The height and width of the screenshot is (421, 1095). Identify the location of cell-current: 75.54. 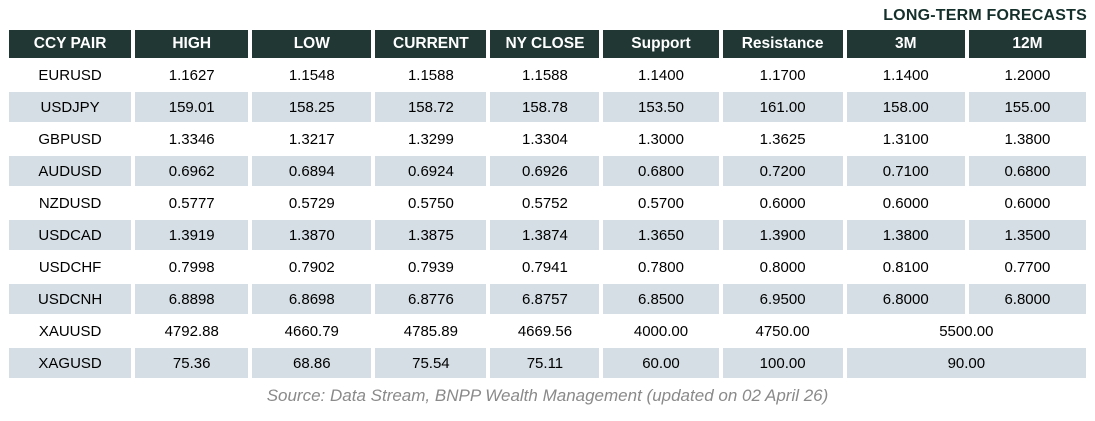
(431, 363).